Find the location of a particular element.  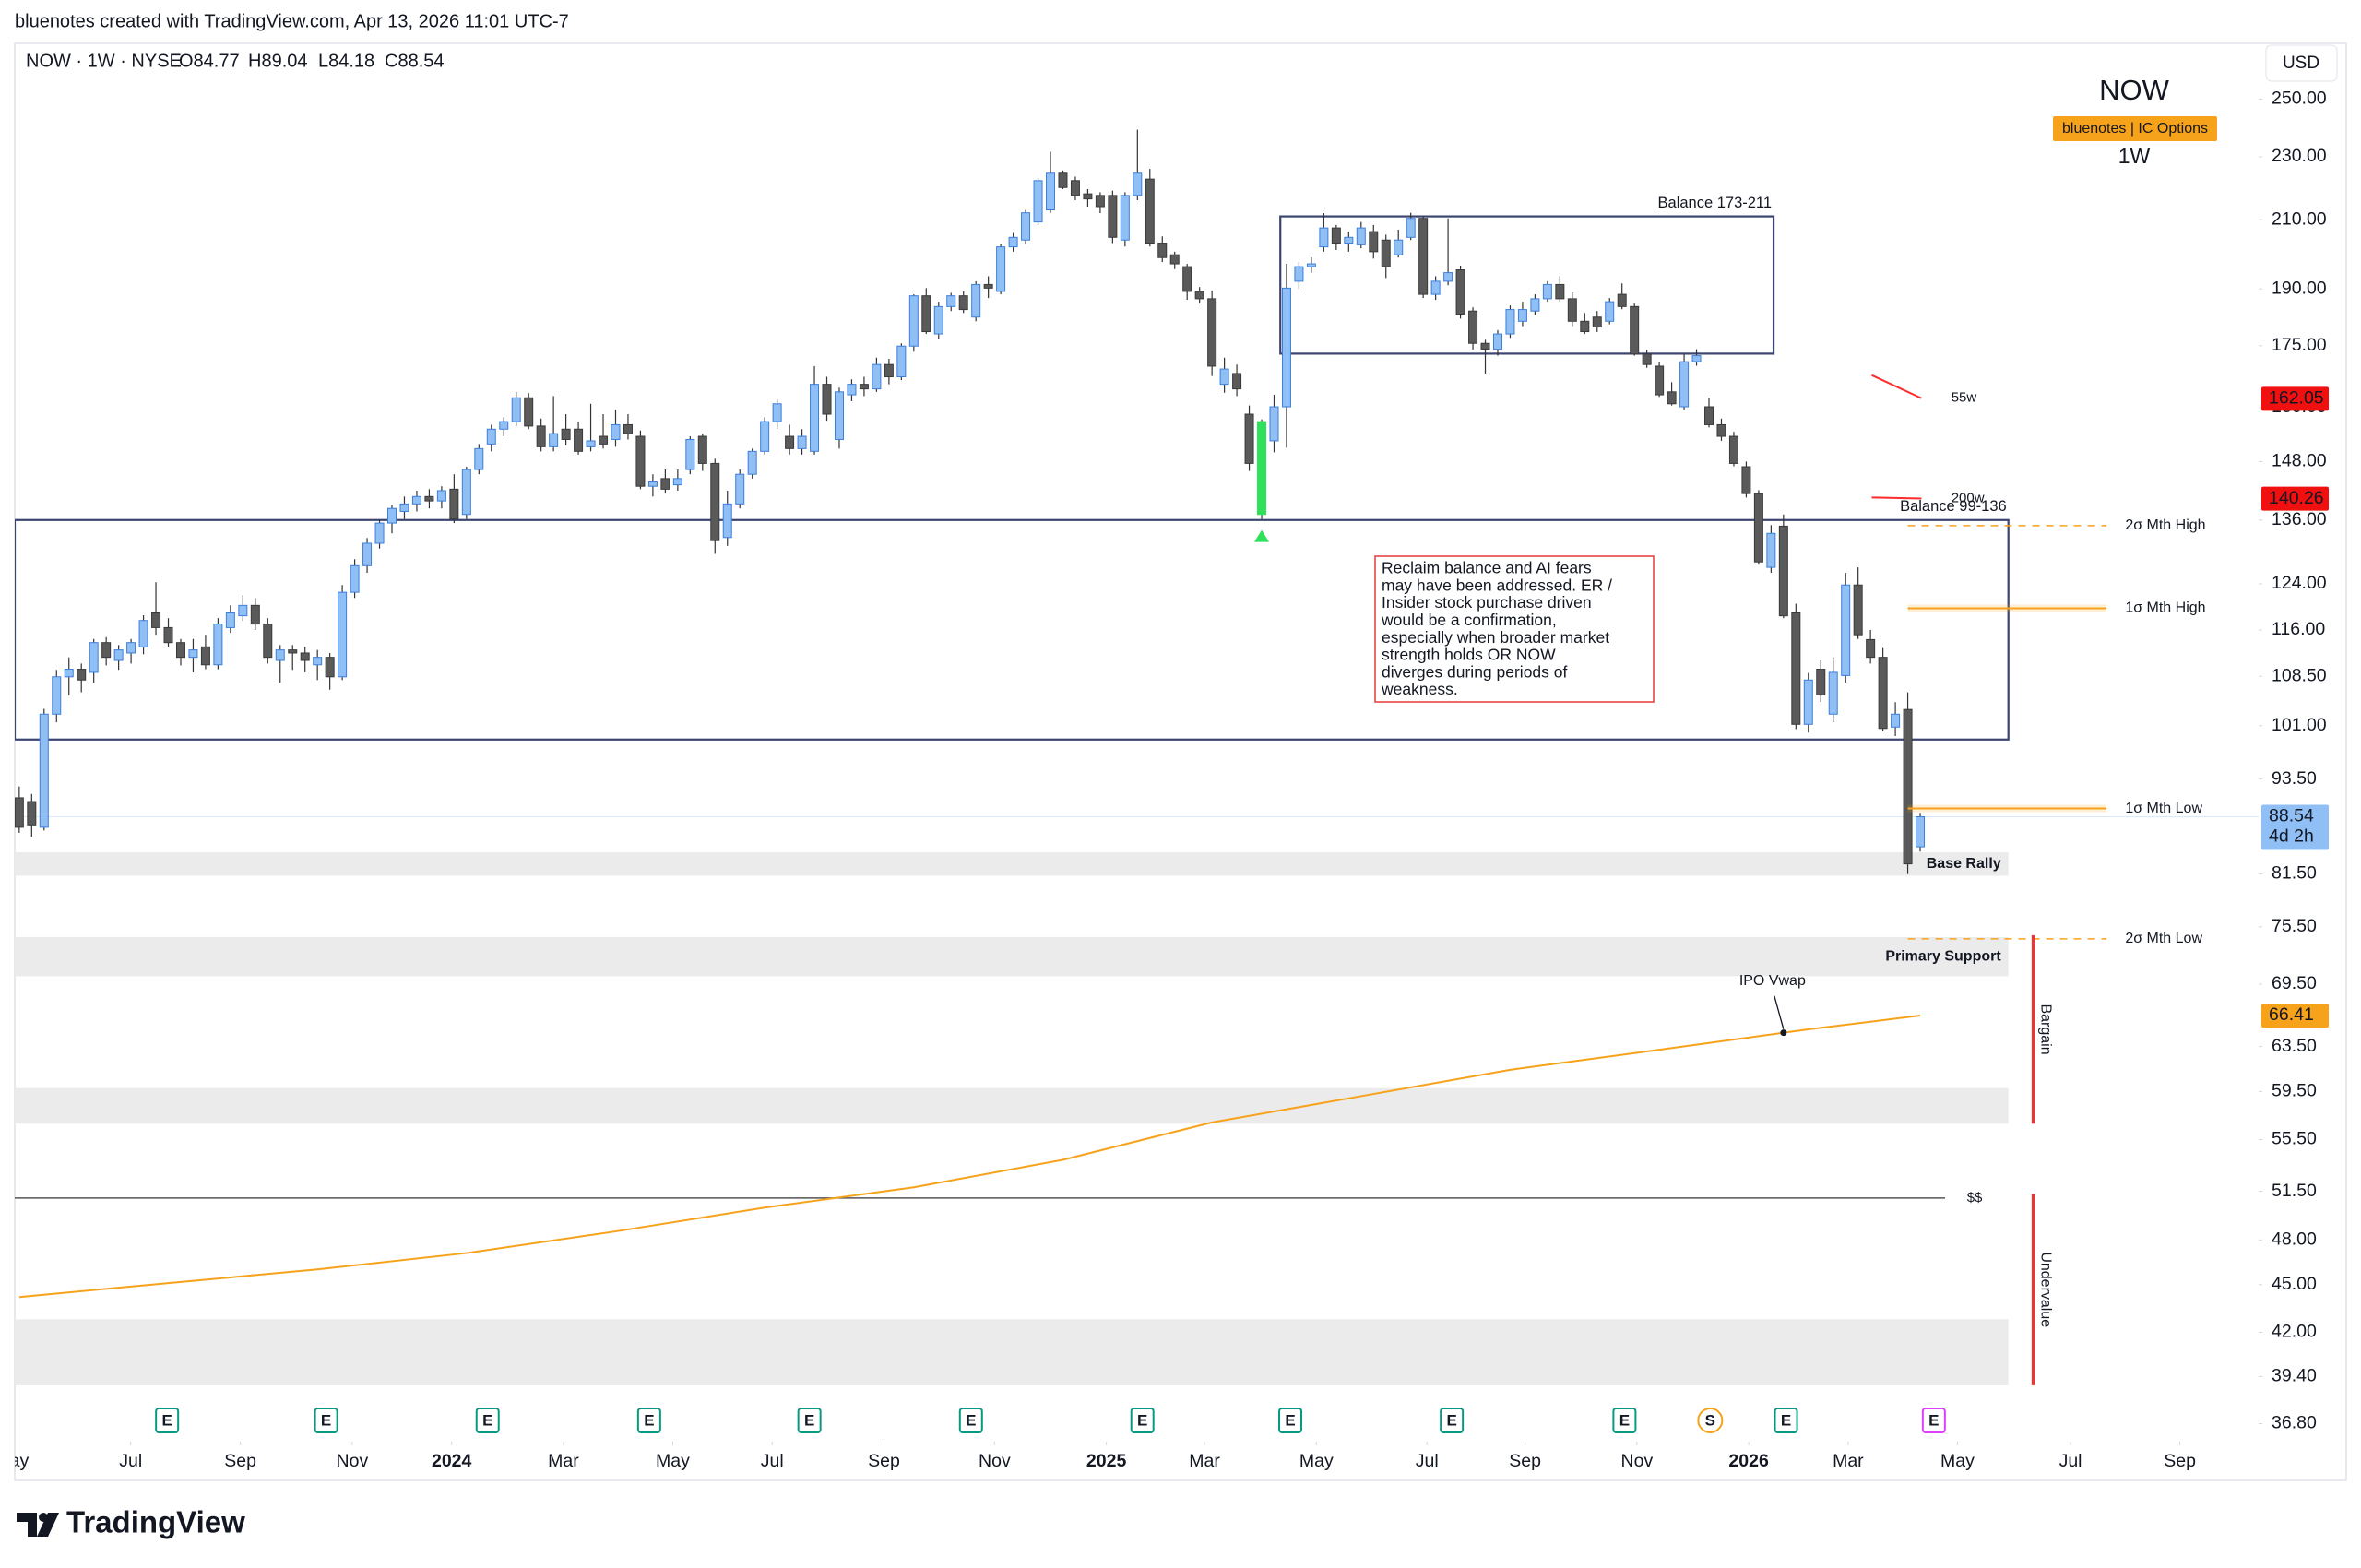

note-line: weakness. is located at coordinates (1419, 689).